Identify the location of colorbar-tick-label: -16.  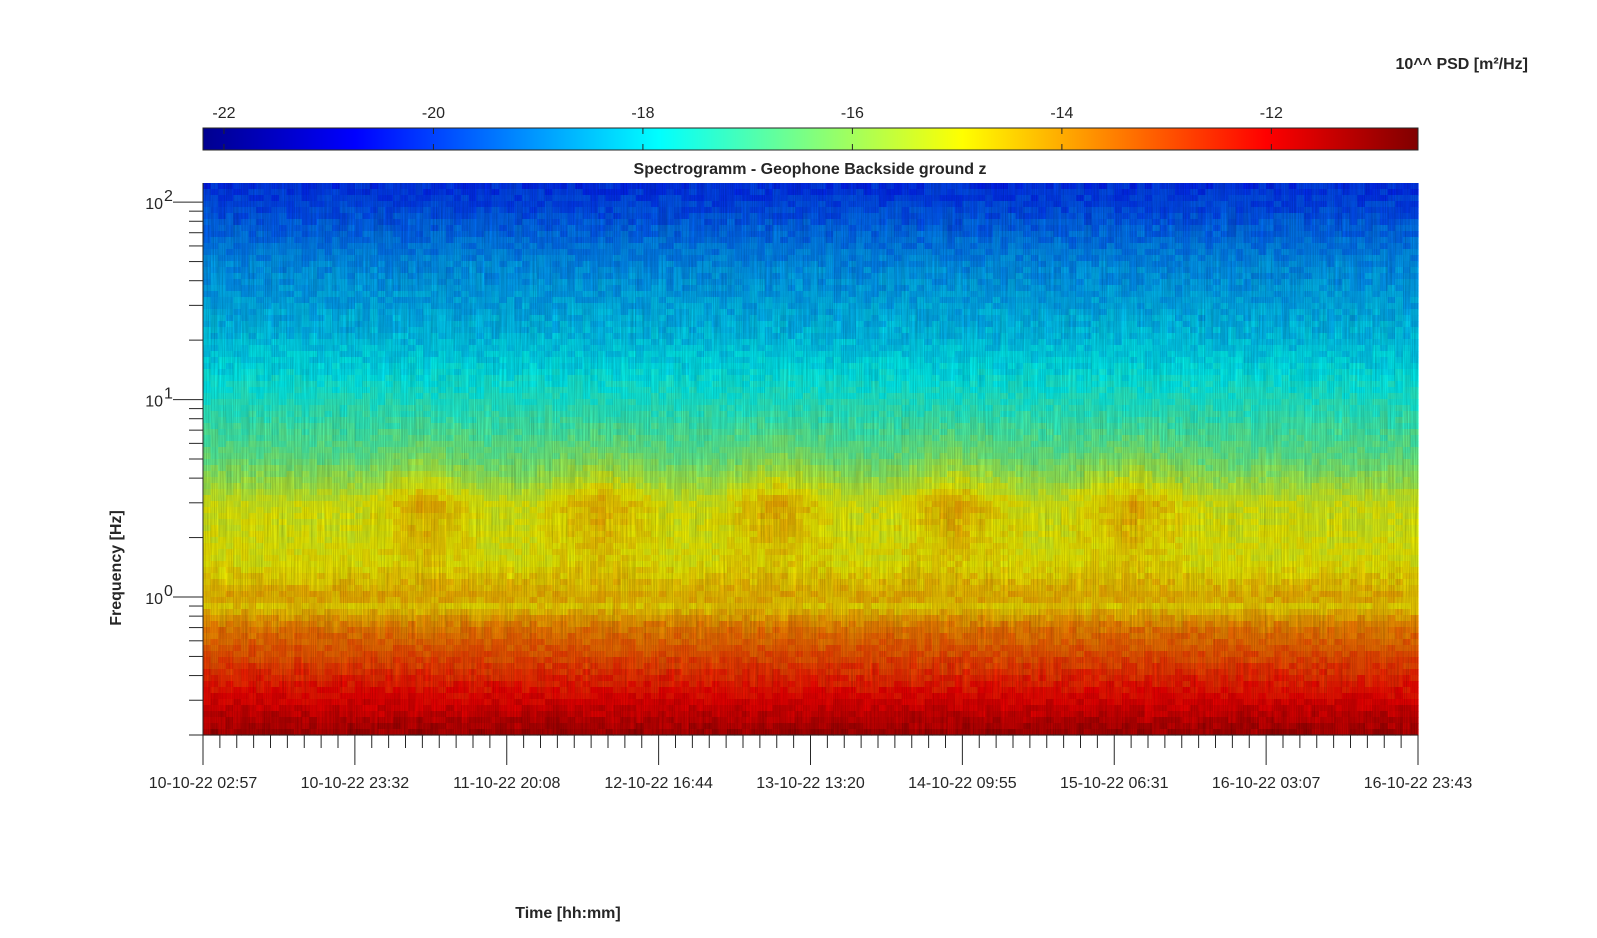
(852, 113).